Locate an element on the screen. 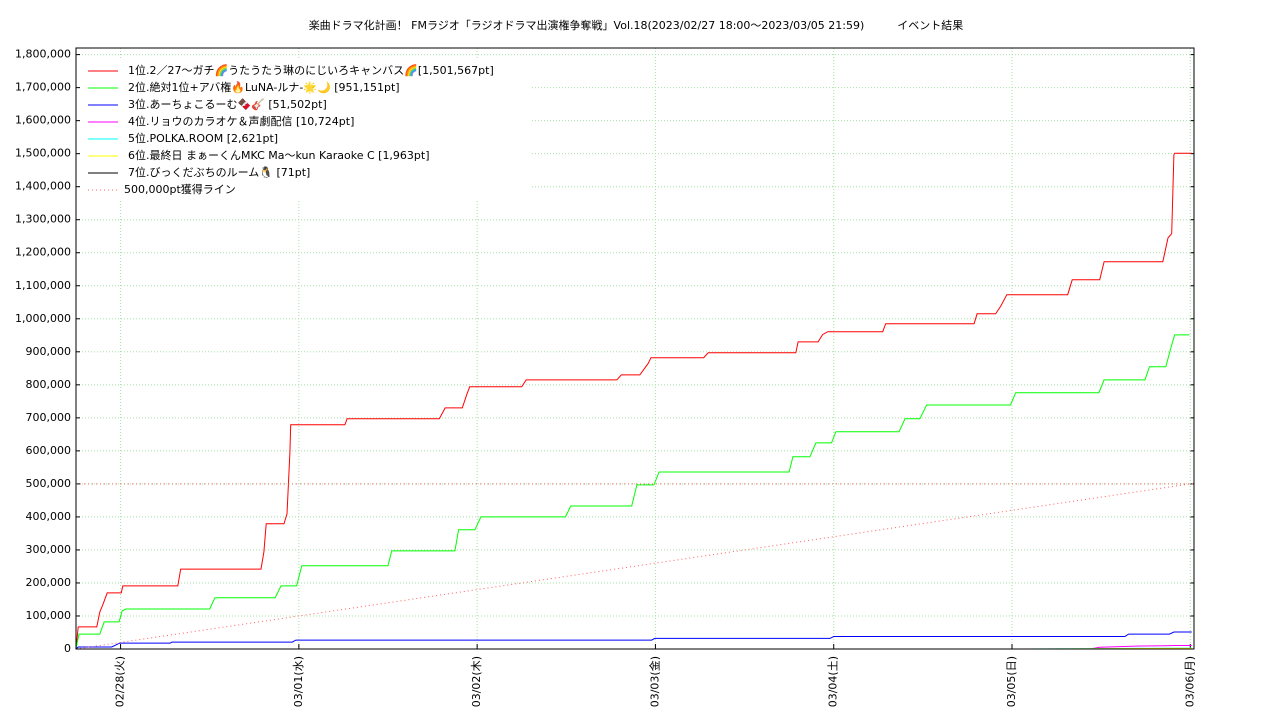 The width and height of the screenshot is (1280, 720). legend-label: 7位.びっくだぶちのルーム🐧 [71pt] is located at coordinates (219, 172).